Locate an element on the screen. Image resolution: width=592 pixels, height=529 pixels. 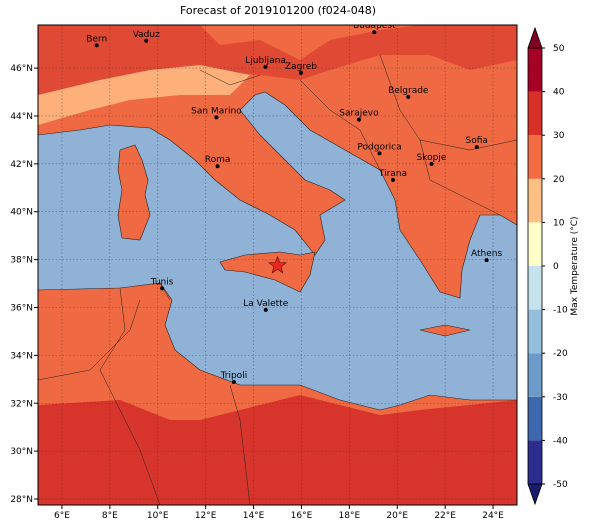
star-marker is located at coordinates (277, 264).